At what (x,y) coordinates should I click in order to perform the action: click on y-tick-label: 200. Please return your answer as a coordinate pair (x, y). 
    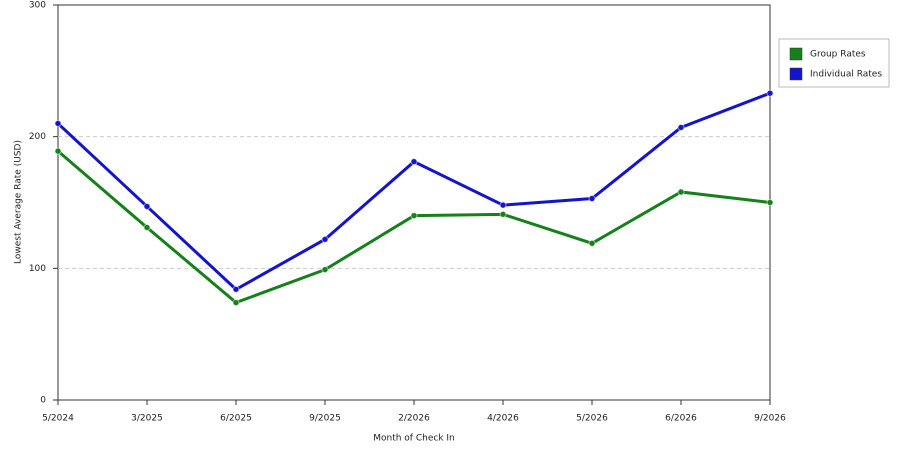
    Looking at the image, I should click on (37, 137).